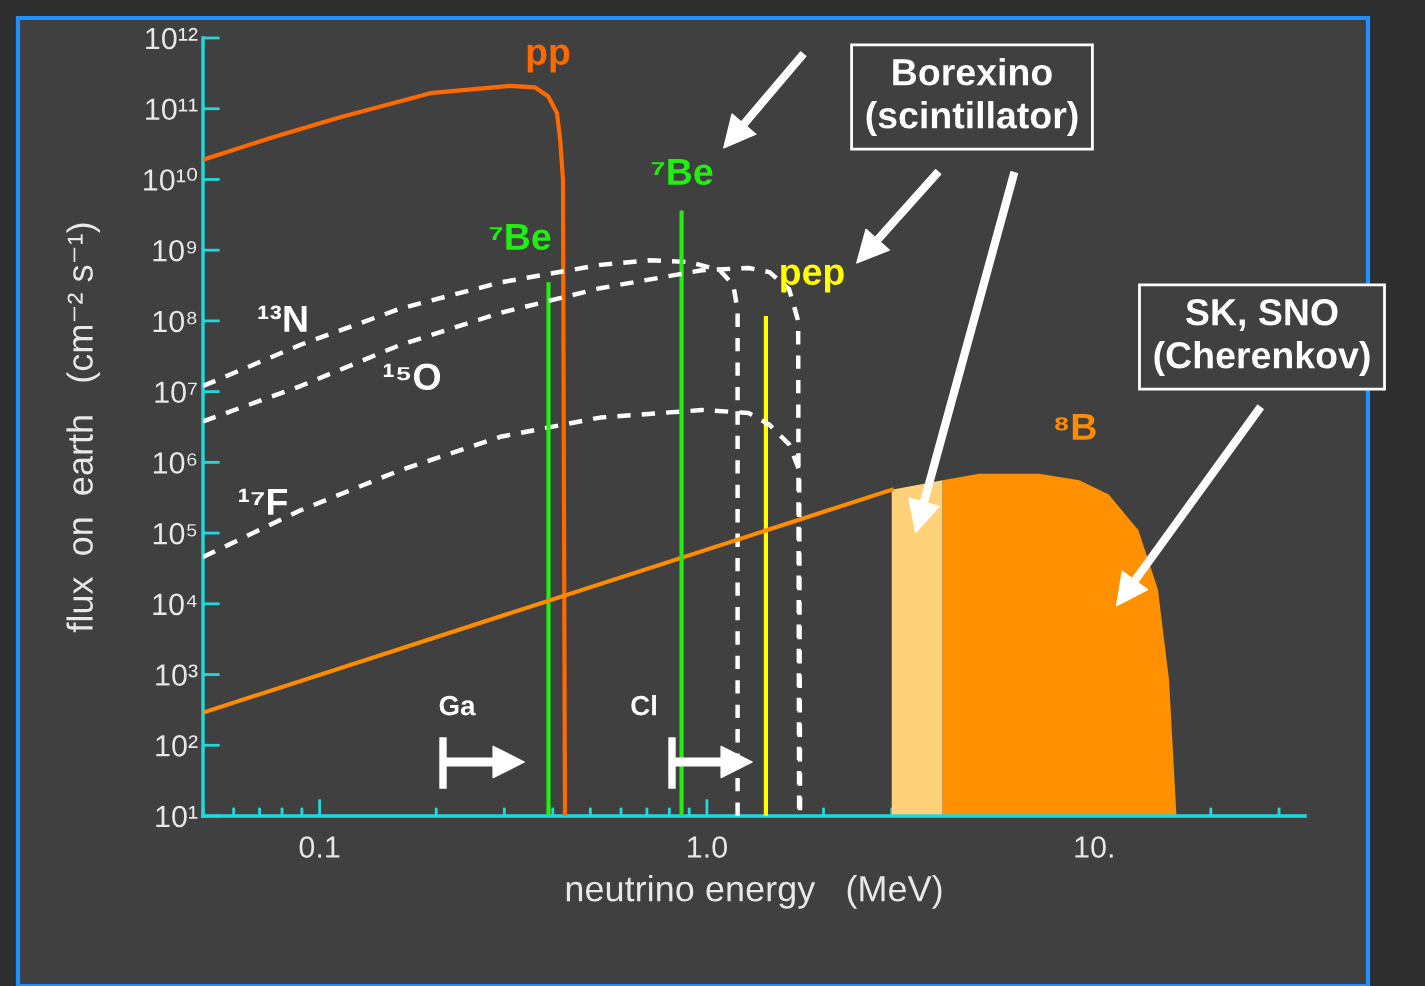 Image resolution: width=1425 pixels, height=986 pixels. Describe the element at coordinates (177, 746) in the screenshot. I see `y-tick-label: 10²` at that location.